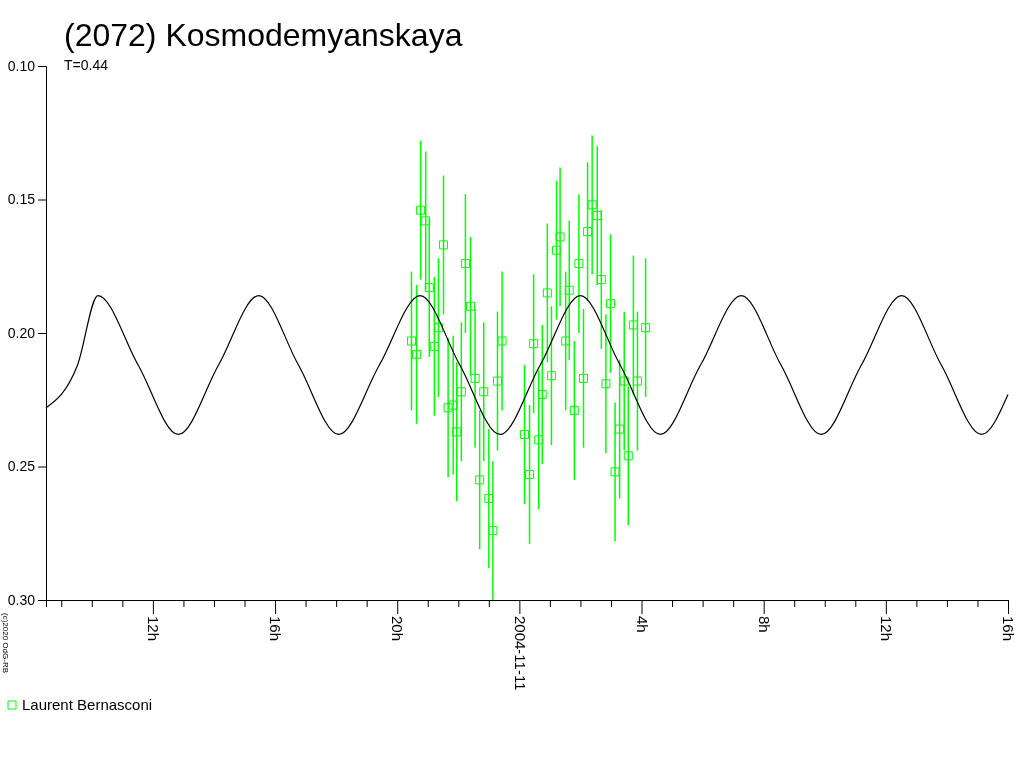 The width and height of the screenshot is (1024, 768). I want to click on x-tick-label: 8h, so click(764, 624).